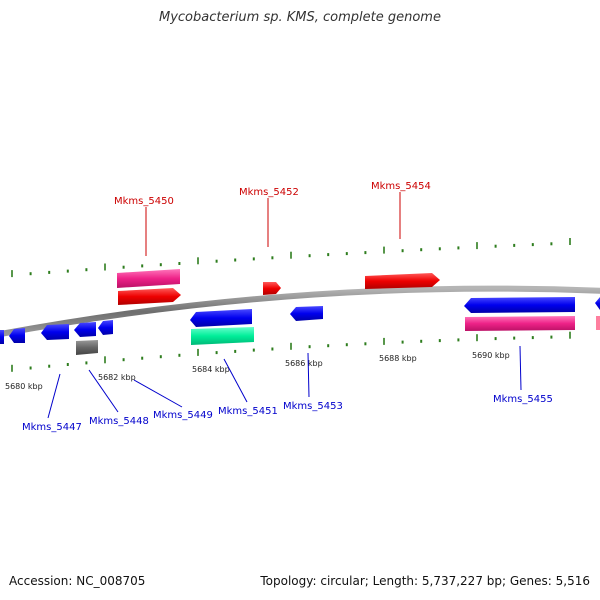  Describe the element at coordinates (300, 17) in the screenshot. I see `map-title: Mycobacterium sp. KMS, complete genome` at that location.